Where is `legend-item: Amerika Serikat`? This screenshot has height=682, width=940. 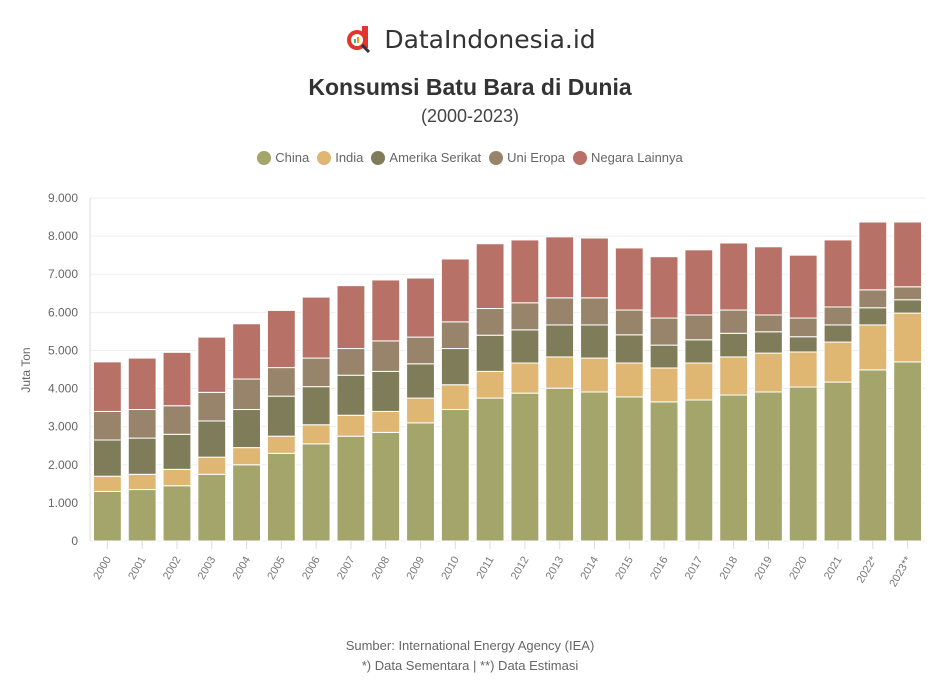
legend-item: Amerika Serikat is located at coordinates (426, 157).